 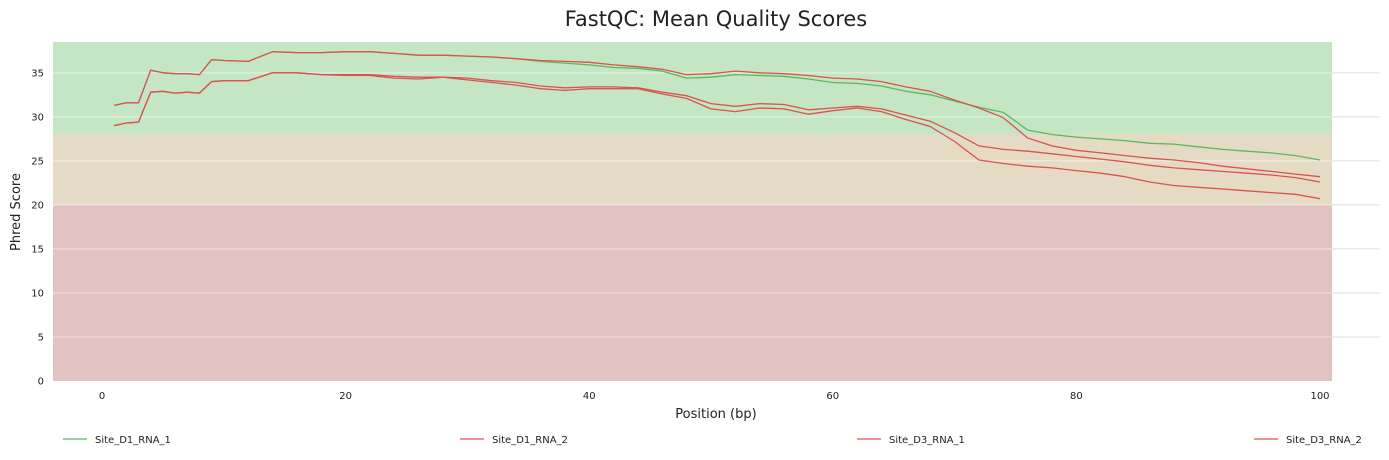 I want to click on x-tick-label: 100, so click(x=1319, y=396).